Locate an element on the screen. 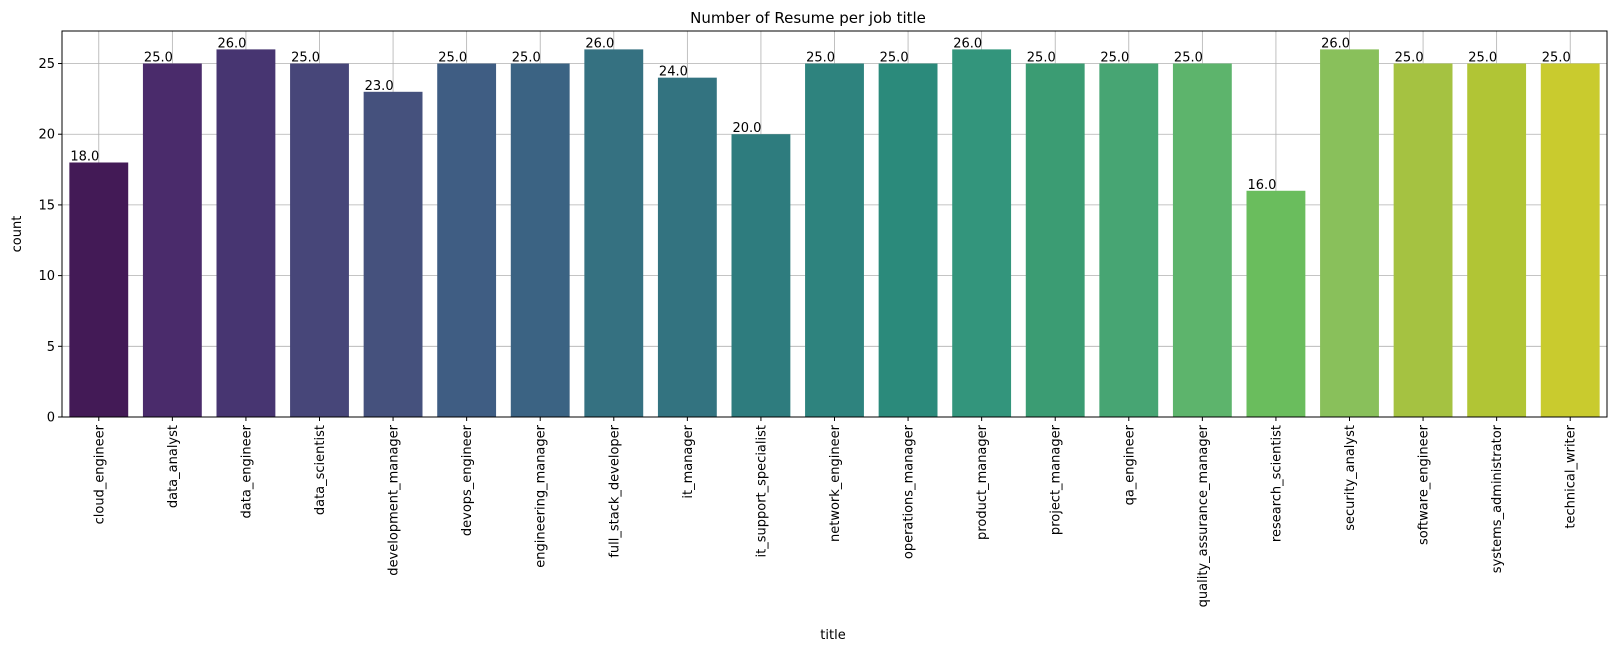 The width and height of the screenshot is (1616, 651). bar-development_manager is located at coordinates (393, 254).